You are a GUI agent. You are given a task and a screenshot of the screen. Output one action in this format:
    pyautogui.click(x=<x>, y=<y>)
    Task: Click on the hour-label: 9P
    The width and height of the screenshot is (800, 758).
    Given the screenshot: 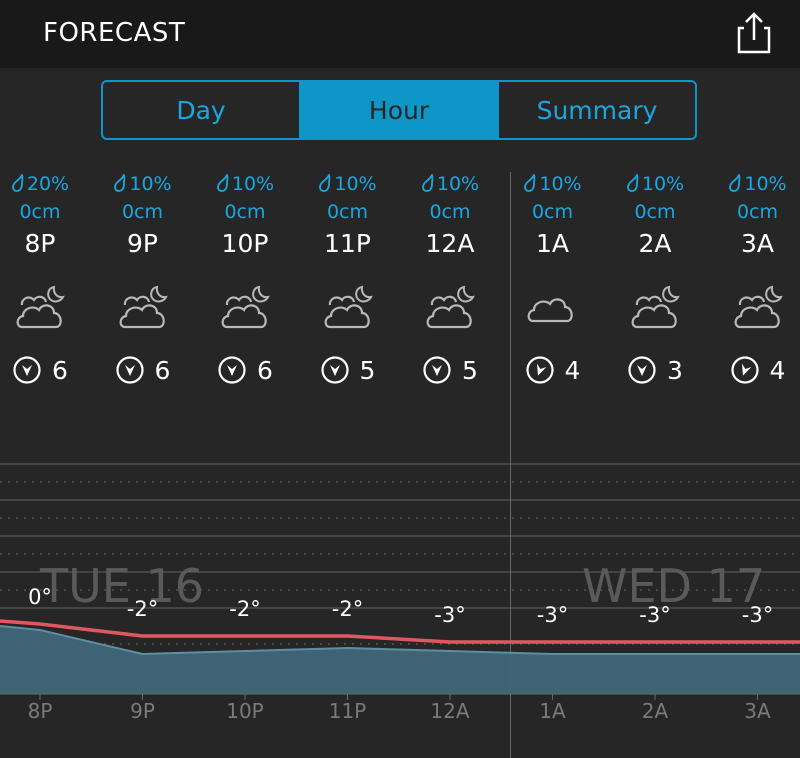 What is the action you would take?
    pyautogui.click(x=142, y=243)
    